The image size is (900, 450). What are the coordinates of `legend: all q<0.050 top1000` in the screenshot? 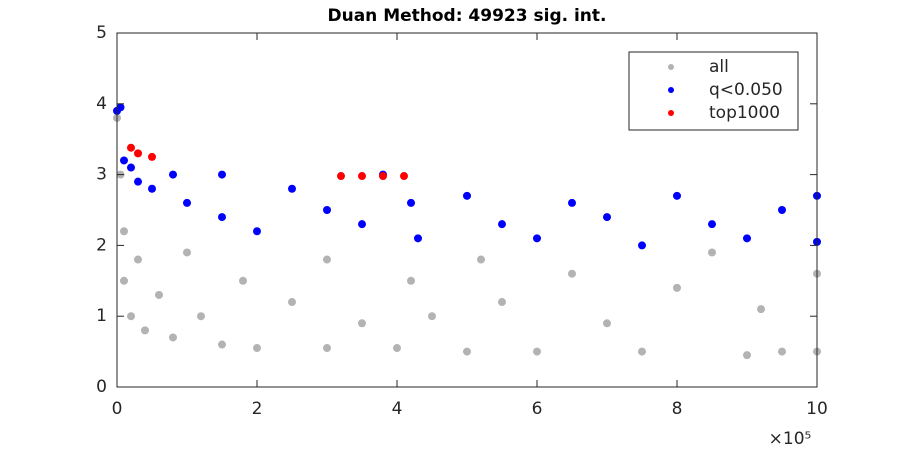 It's located at (713, 91).